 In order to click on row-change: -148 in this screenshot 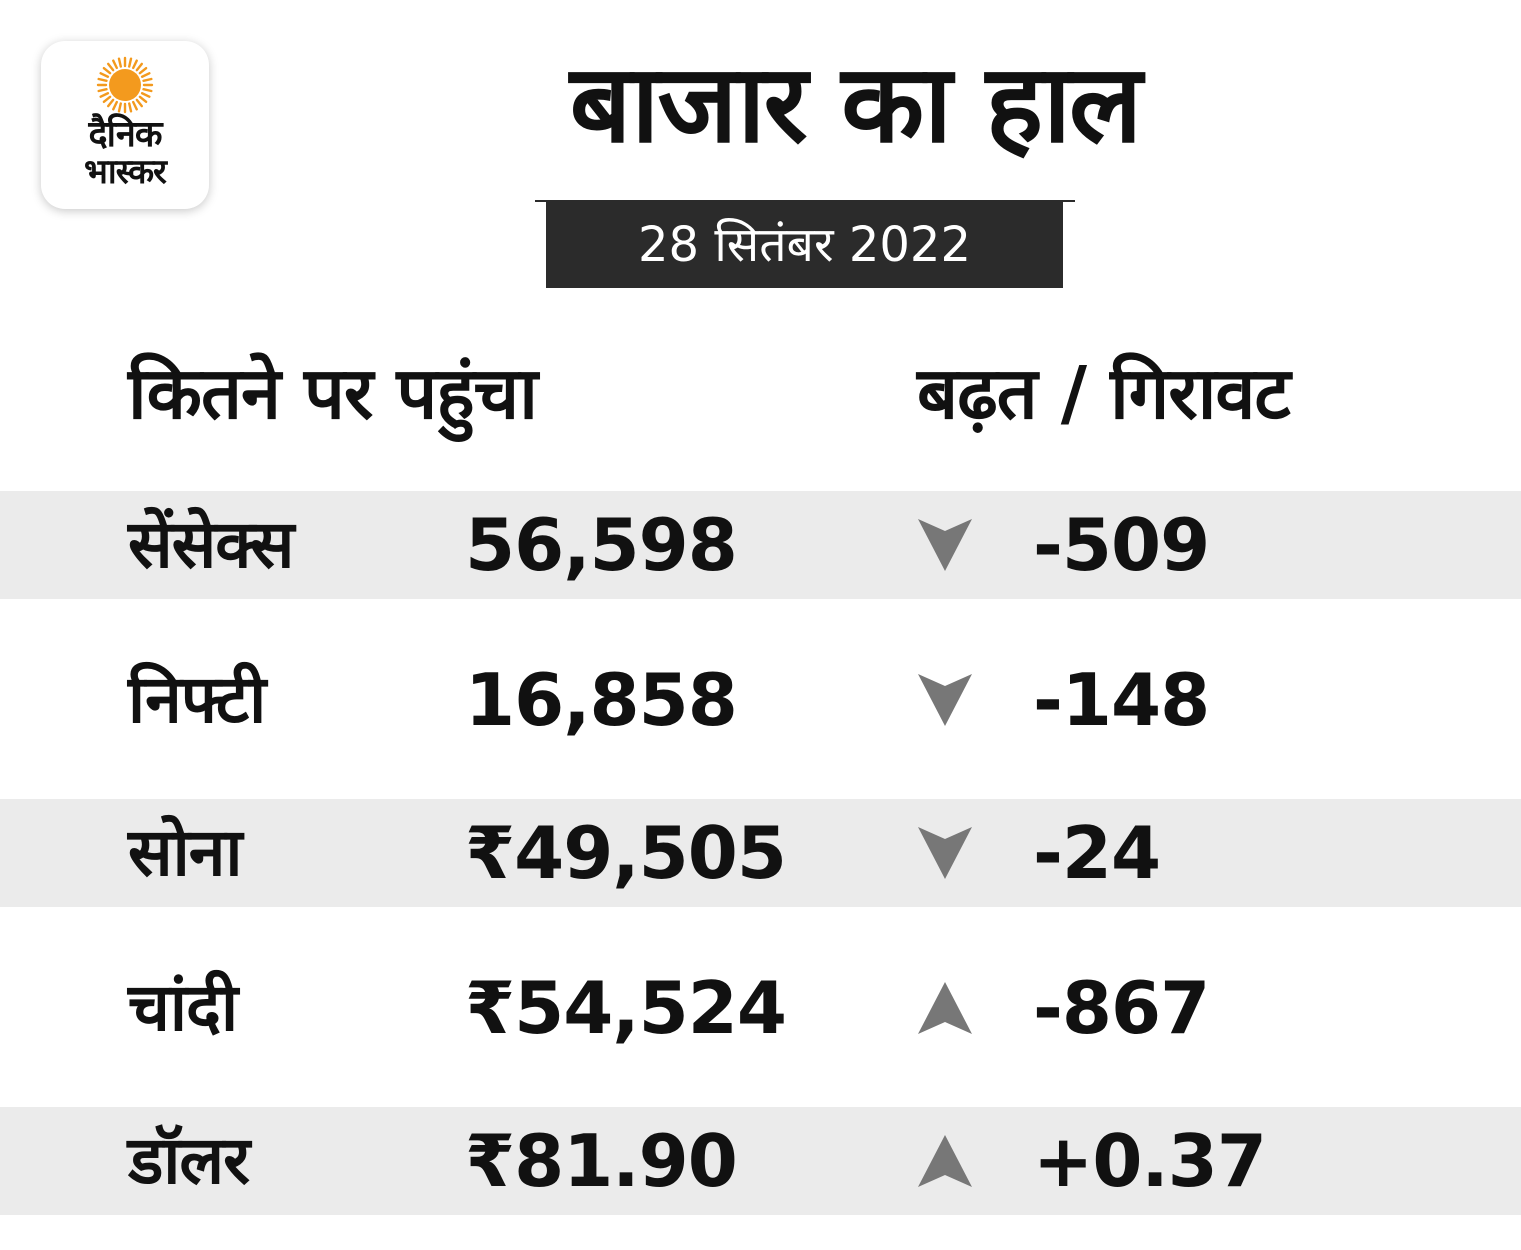, I will do `click(1121, 700)`.